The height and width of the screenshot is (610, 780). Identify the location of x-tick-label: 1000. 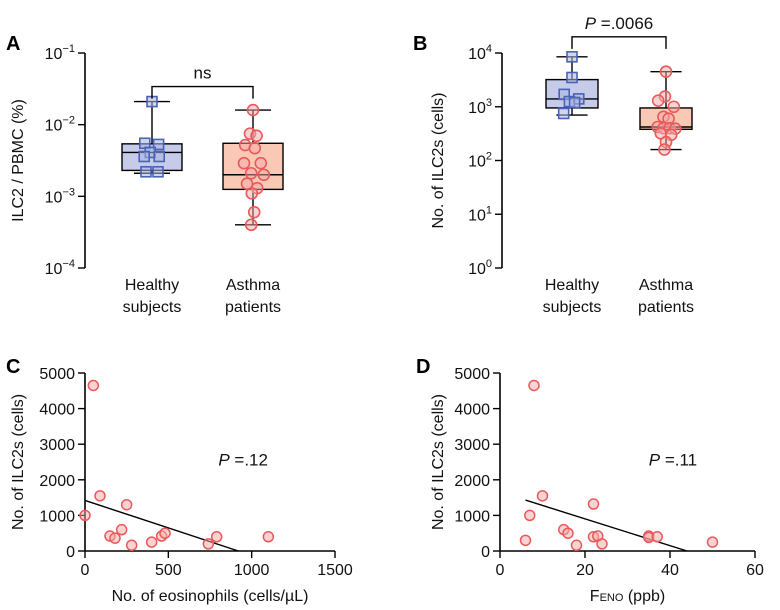
(252, 570).